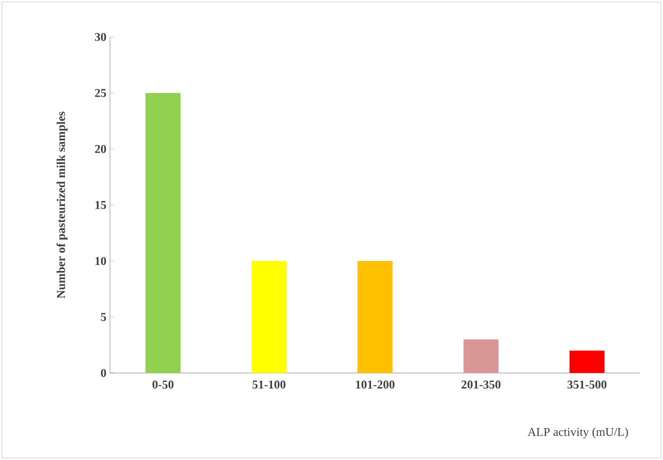 This screenshot has width=663, height=460. What do you see at coordinates (163, 384) in the screenshot?
I see `x-tick-label: 0-50` at bounding box center [163, 384].